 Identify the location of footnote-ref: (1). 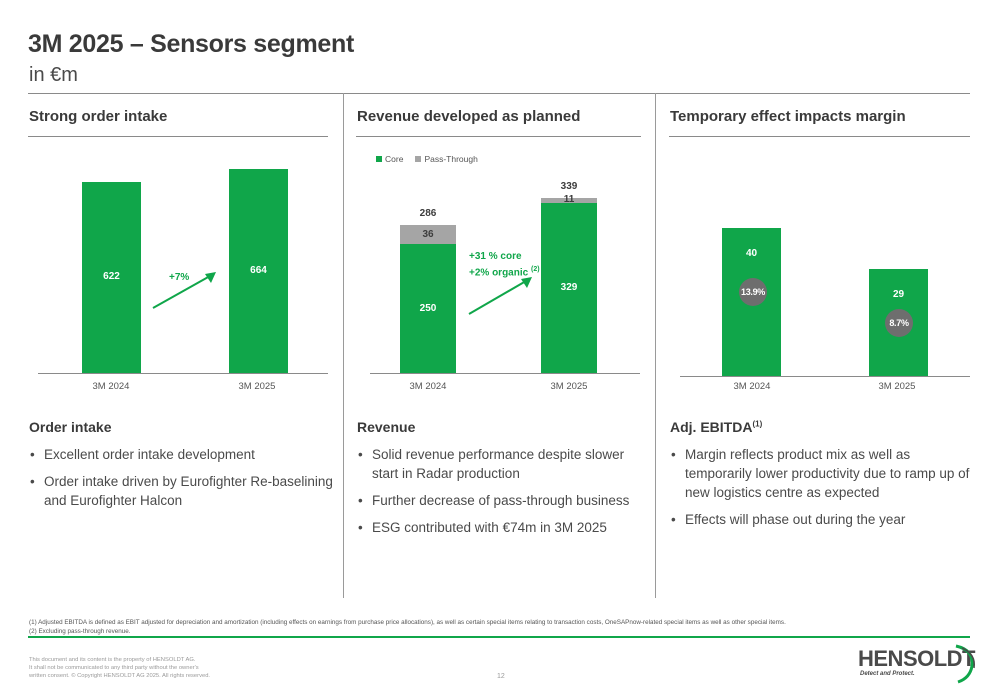
(757, 424).